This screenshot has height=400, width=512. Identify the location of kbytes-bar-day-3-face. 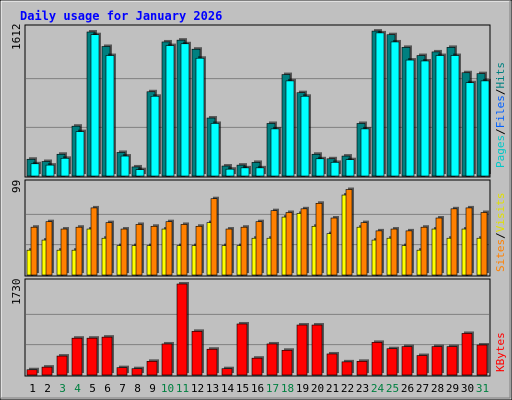
(62, 365).